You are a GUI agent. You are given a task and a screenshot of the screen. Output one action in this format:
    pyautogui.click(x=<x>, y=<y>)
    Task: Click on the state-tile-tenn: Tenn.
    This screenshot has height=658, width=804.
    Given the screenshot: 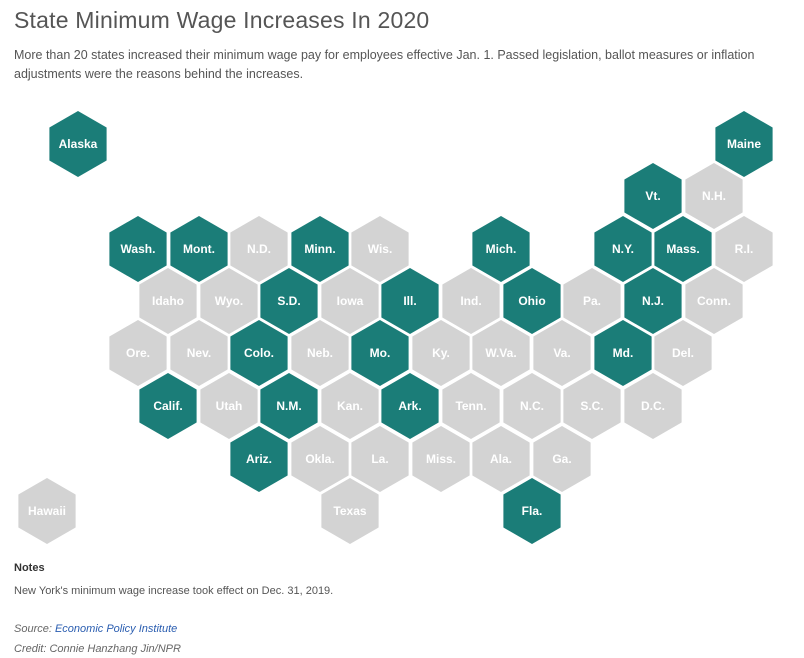 What is the action you would take?
    pyautogui.click(x=471, y=406)
    